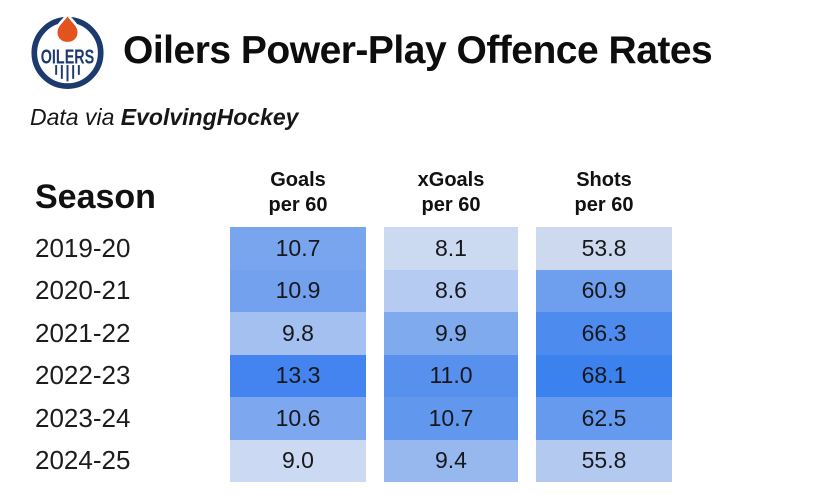 The image size is (823, 495). I want to click on season-label: 2022-23, so click(83, 375).